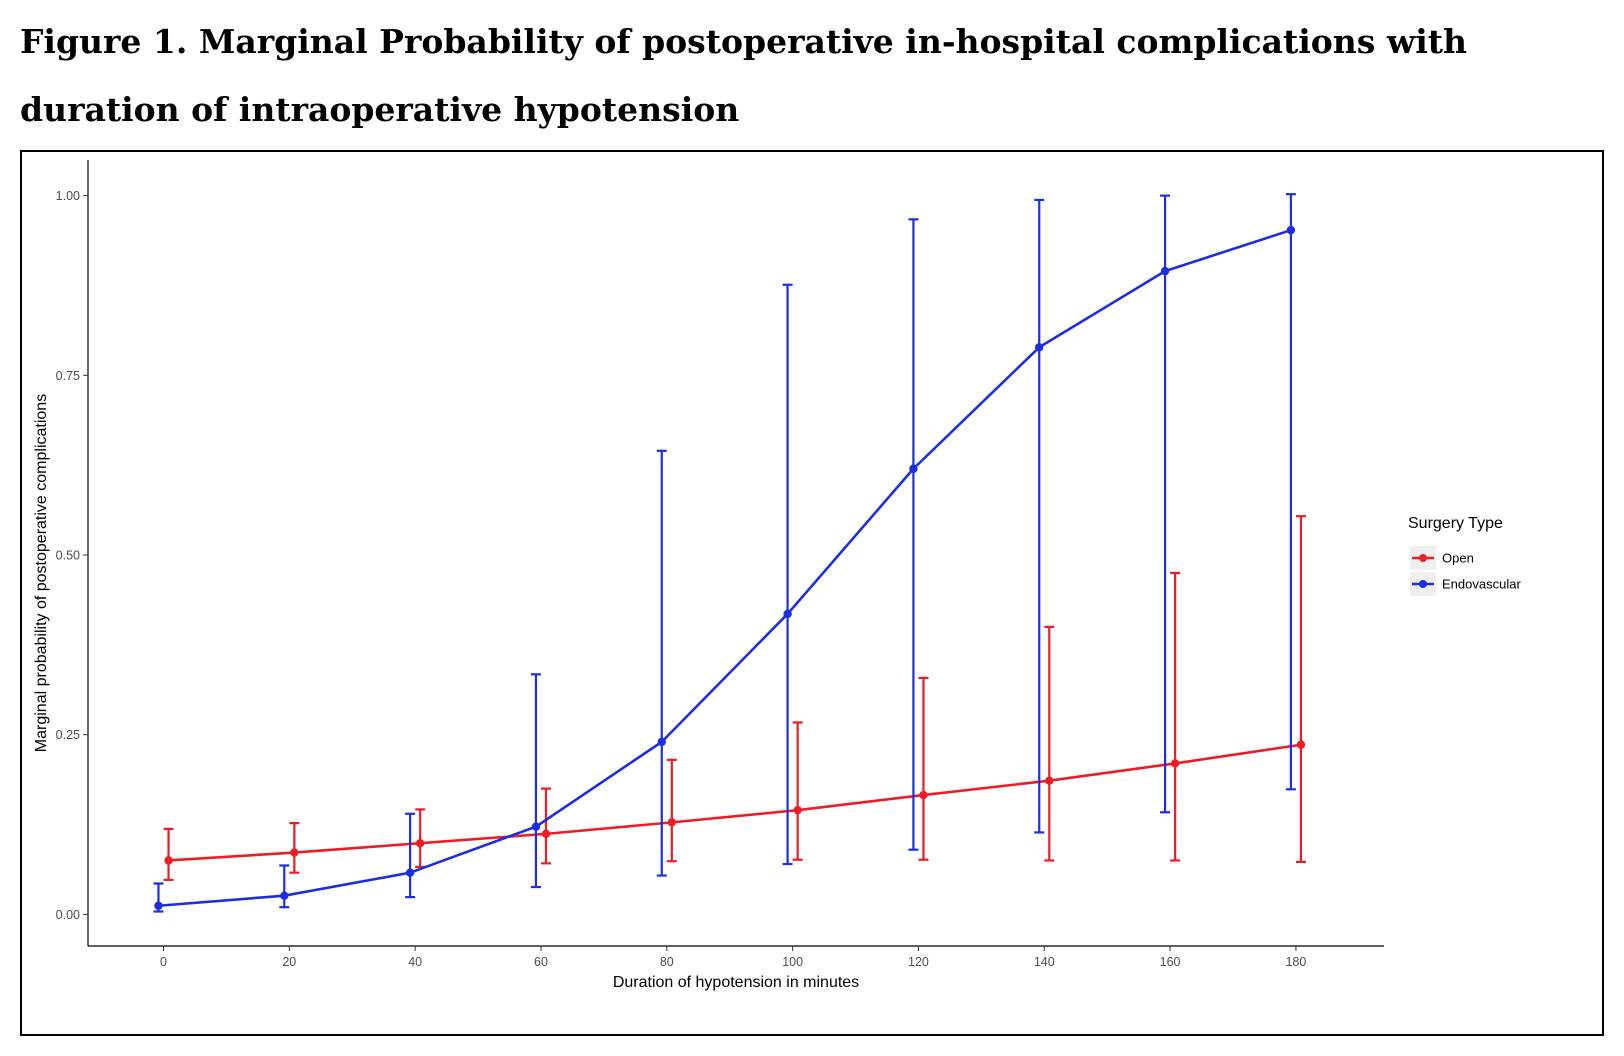 The width and height of the screenshot is (1624, 1056). Describe the element at coordinates (1170, 962) in the screenshot. I see `x-tick-label: 160` at that location.